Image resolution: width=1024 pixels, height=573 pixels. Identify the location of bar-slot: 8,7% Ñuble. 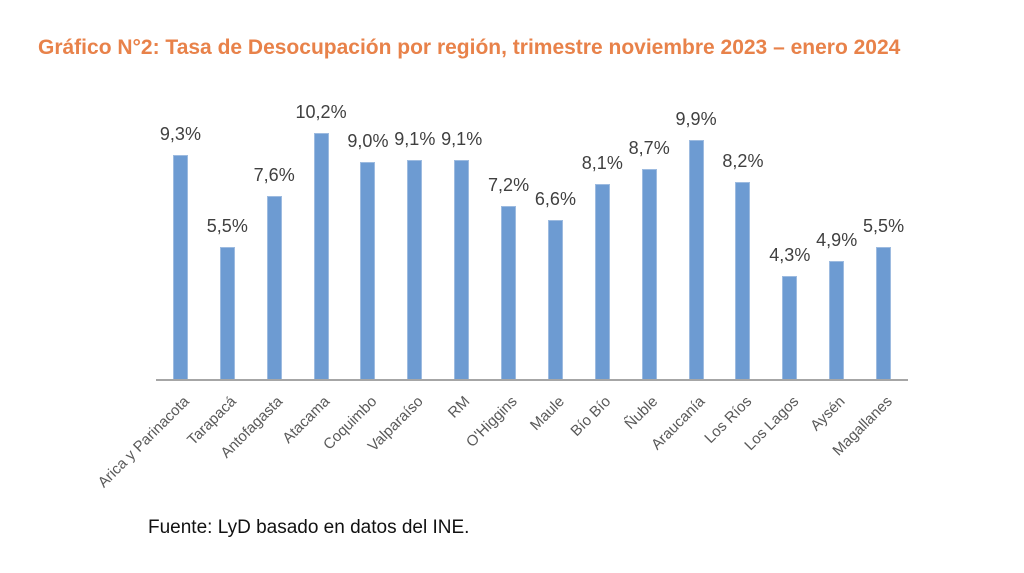
(647, 264).